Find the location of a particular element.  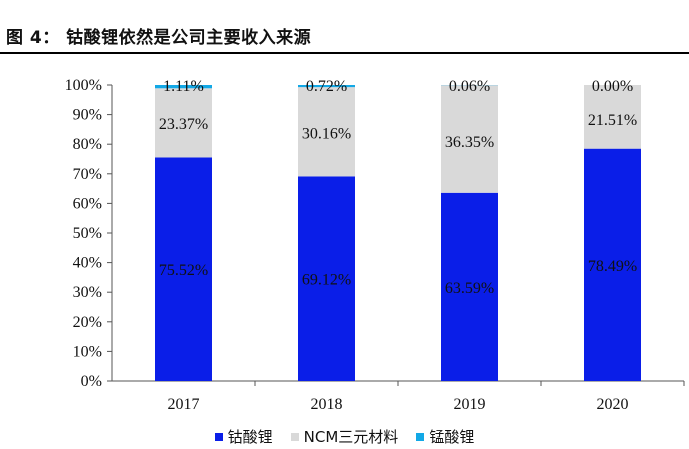

data-label: 75.52% is located at coordinates (183, 270).